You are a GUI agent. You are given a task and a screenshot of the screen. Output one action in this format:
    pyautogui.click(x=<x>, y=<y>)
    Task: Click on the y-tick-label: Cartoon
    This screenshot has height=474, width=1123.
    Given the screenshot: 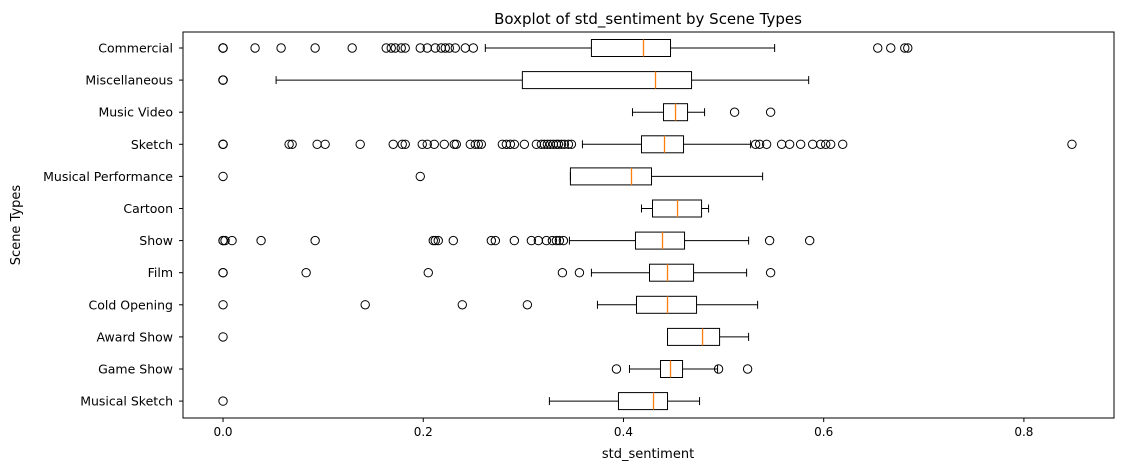 What is the action you would take?
    pyautogui.click(x=148, y=208)
    